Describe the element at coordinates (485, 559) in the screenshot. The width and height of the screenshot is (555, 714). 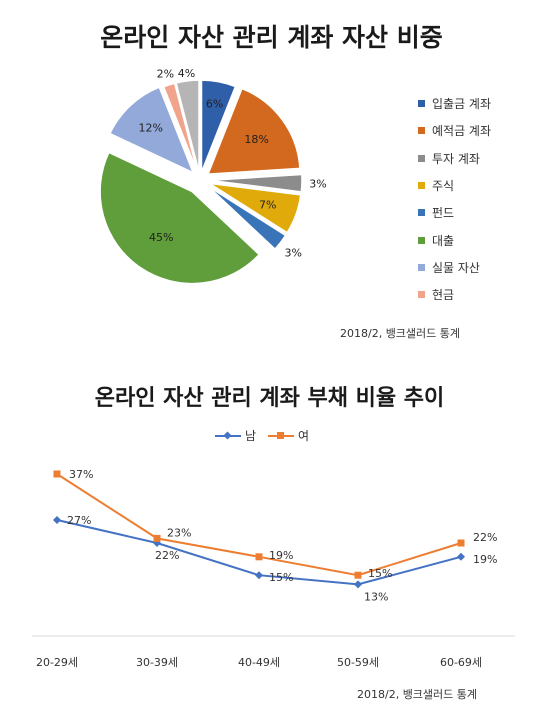
I see `data-label-male: 19%` at that location.